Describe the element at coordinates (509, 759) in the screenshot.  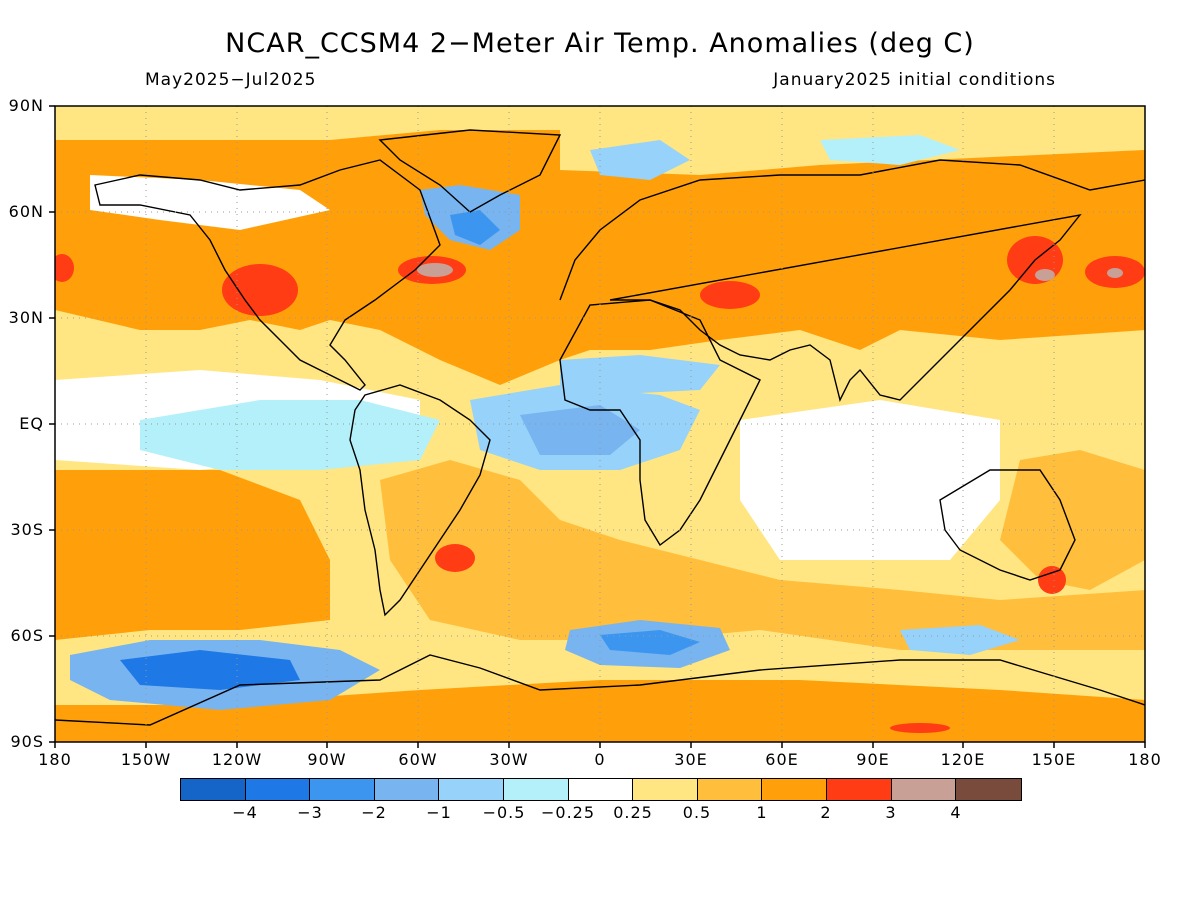
I see `lon-label-30w: 30W` at that location.